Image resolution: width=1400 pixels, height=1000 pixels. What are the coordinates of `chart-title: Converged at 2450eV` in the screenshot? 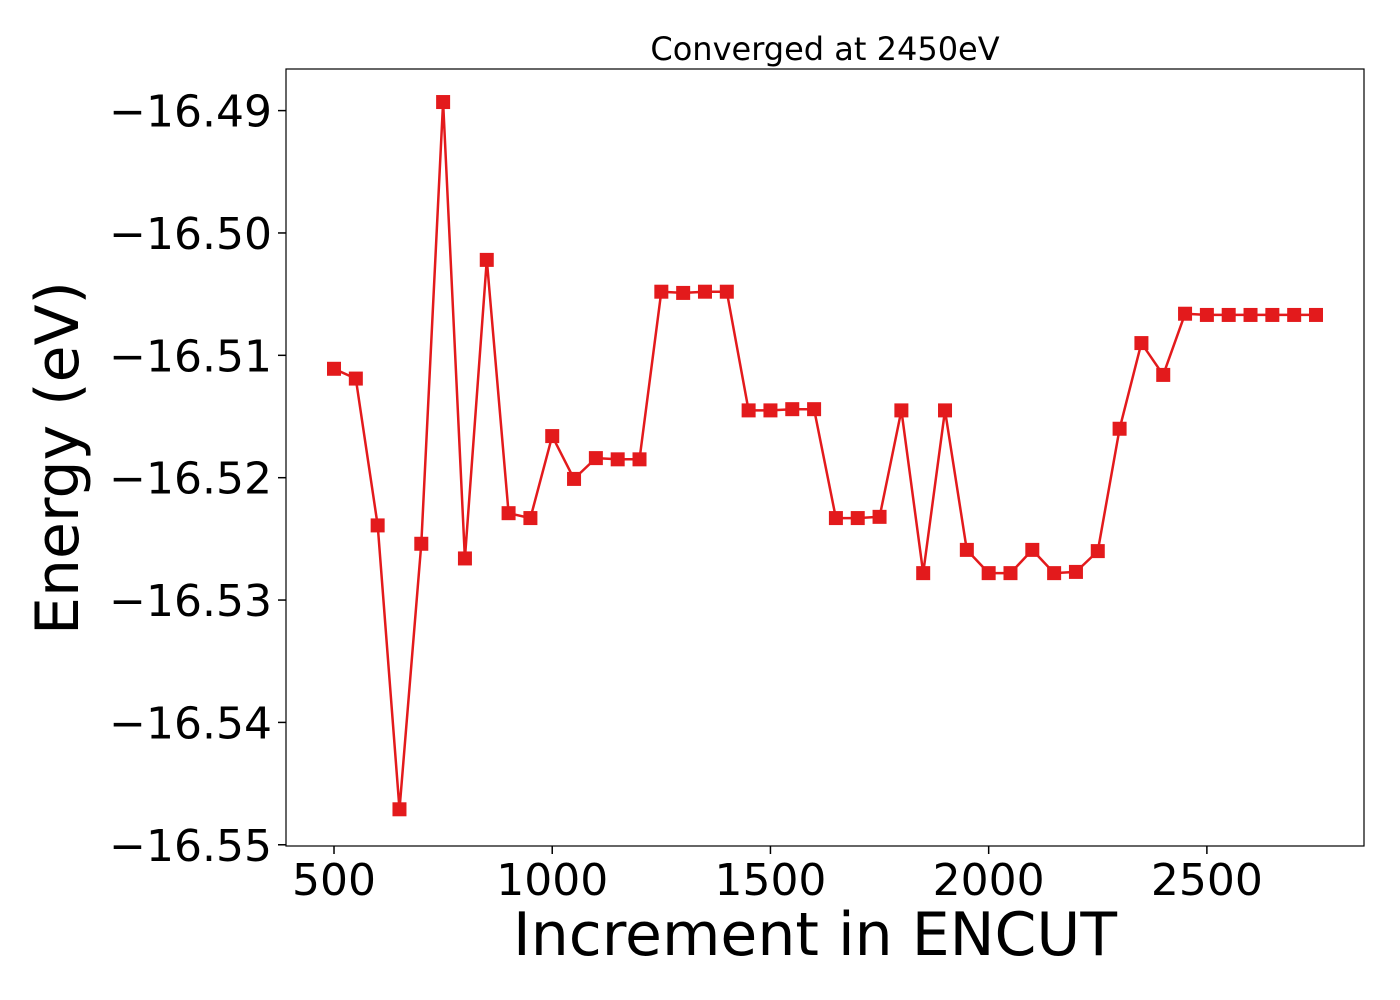 It's located at (824, 49).